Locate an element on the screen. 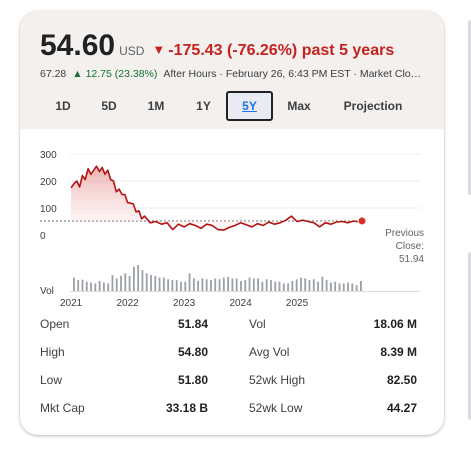 This screenshot has height=450, width=471. after-hours-change: ▲ 12.75 (23.38%) is located at coordinates (115, 74).